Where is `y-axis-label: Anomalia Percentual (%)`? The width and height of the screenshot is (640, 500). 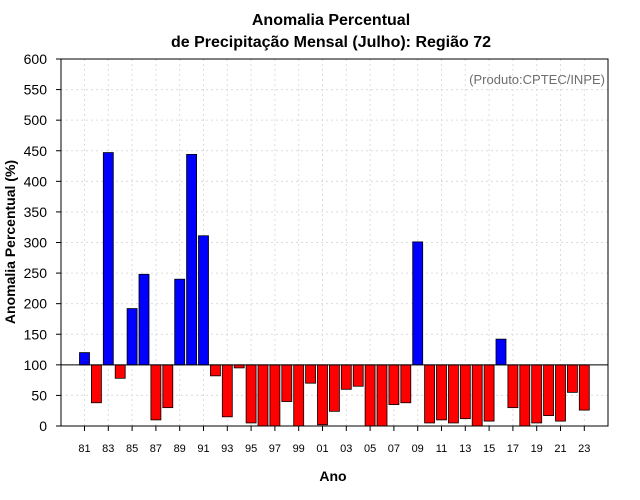
y-axis-label: Anomalia Percentual (%) is located at coordinates (10, 242).